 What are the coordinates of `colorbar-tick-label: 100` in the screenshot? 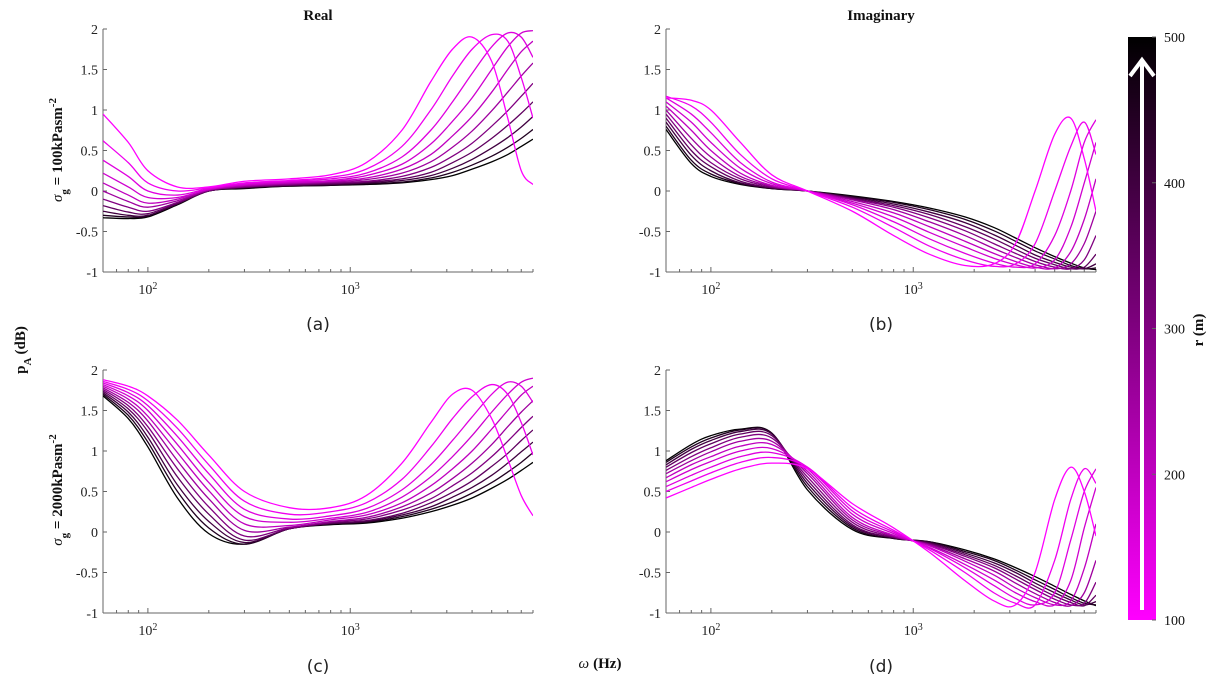 It's located at (1174, 621).